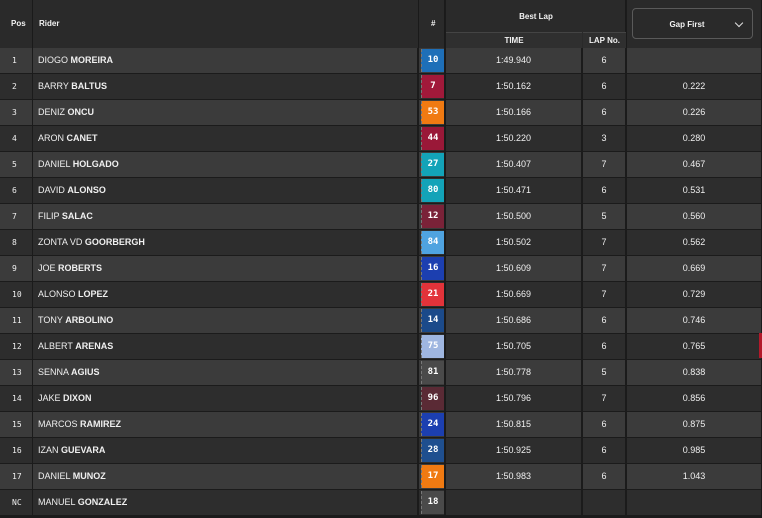 Image resolution: width=762 pixels, height=518 pixels. I want to click on gap-first: 0.838, so click(694, 372).